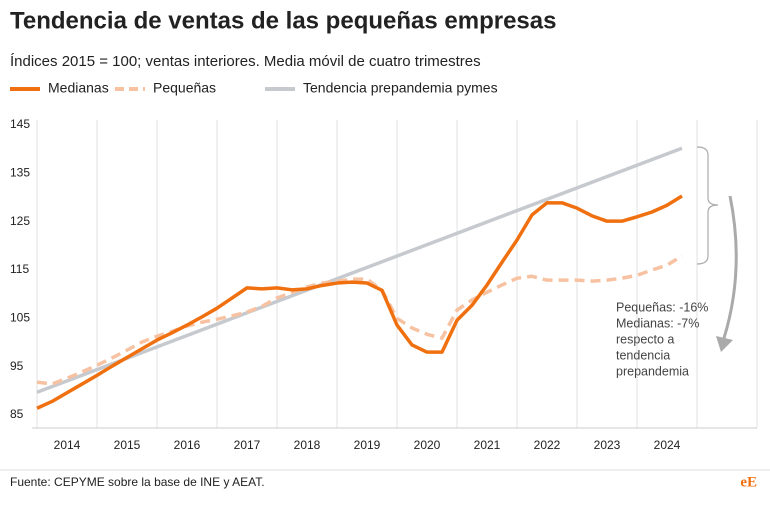  Describe the element at coordinates (247, 445) in the screenshot. I see `x-tick-label: 2017` at that location.